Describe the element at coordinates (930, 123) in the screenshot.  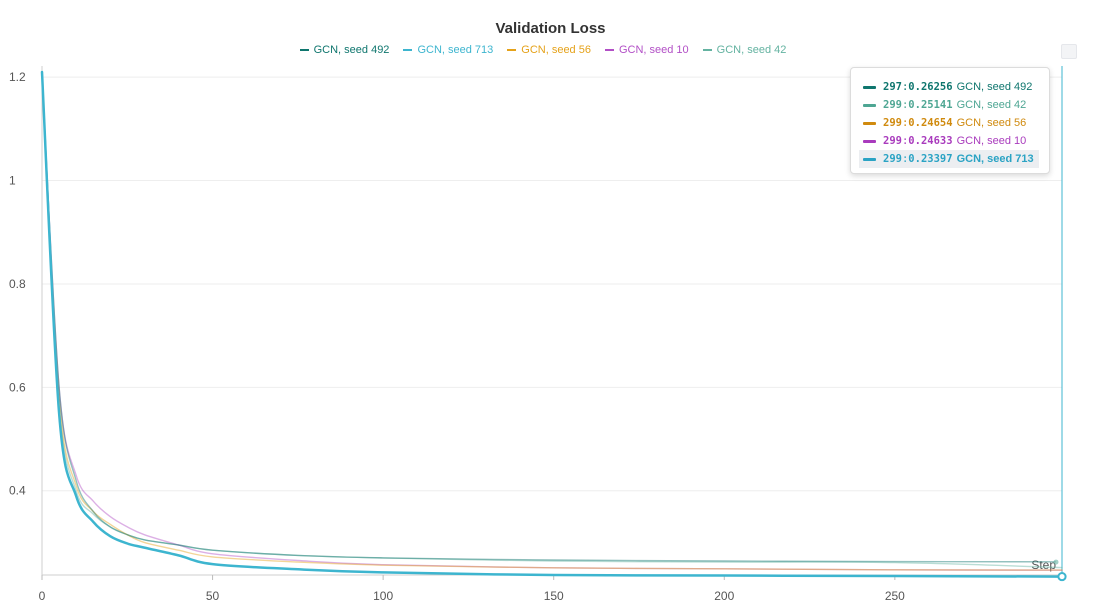
I see `tooltip-value: 0.24654` at that location.